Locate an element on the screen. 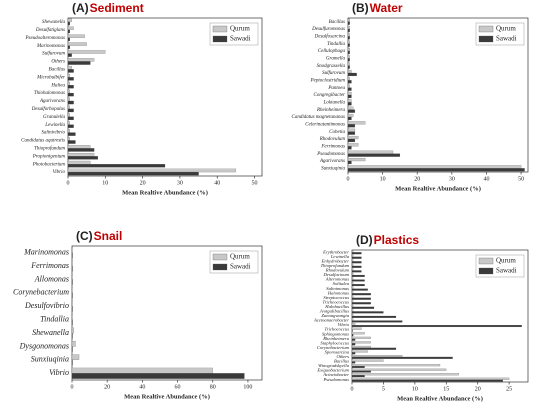 The height and width of the screenshot is (411, 550). chart-title: (B)Water is located at coordinates (377, 8).